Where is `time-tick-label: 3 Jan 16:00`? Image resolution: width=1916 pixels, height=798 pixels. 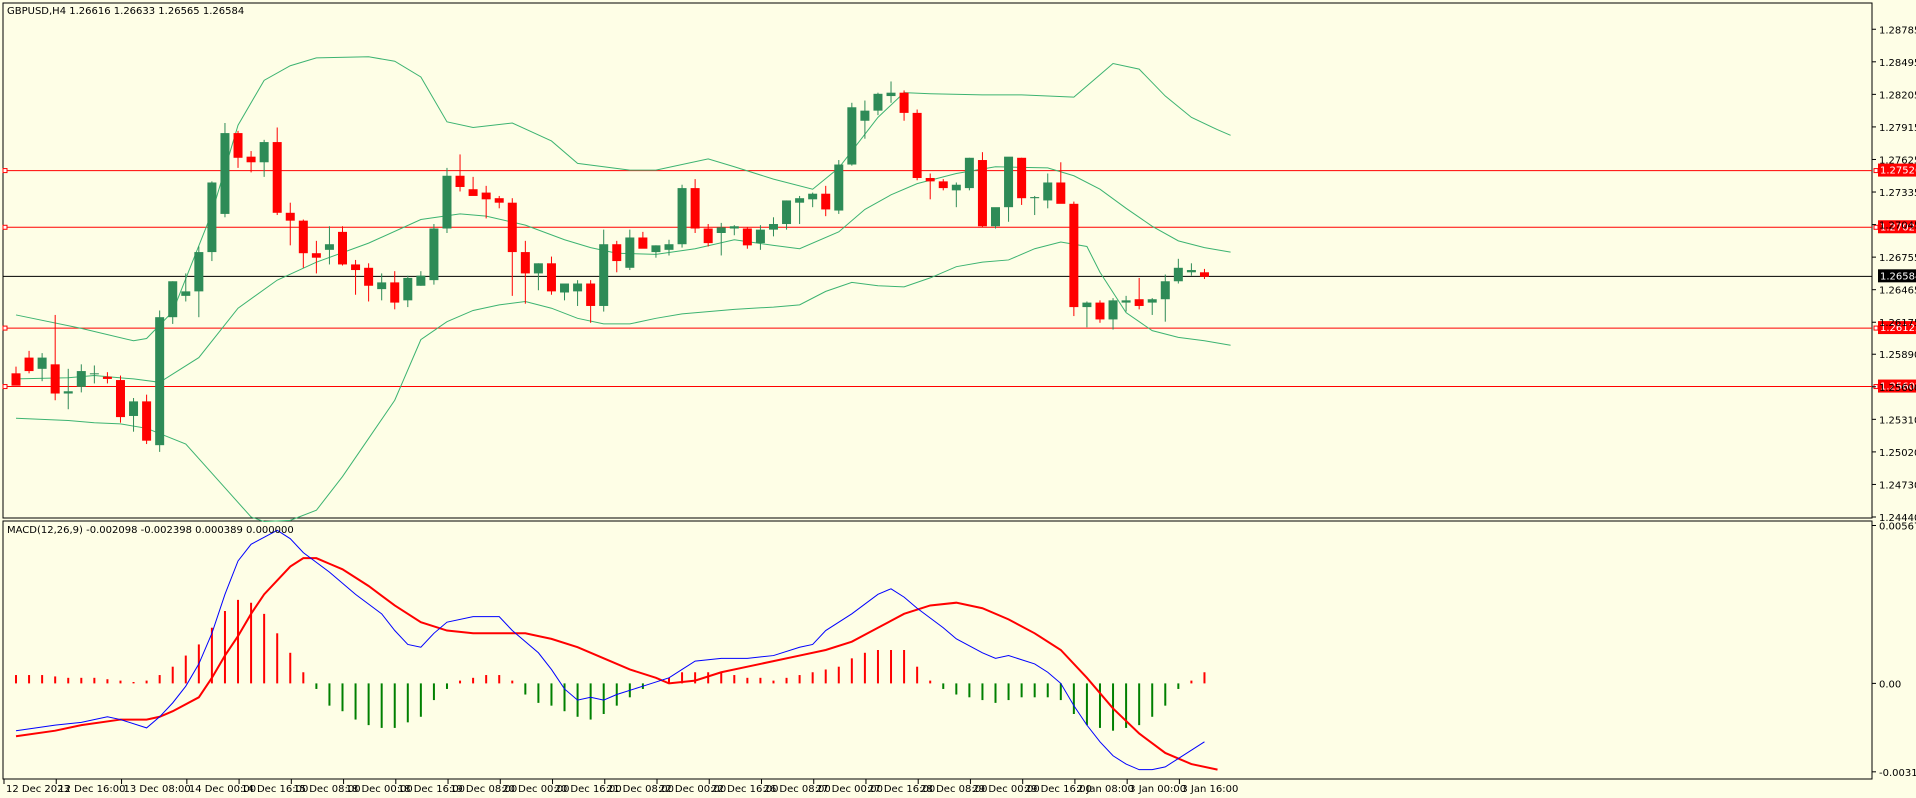 time-tick-label: 3 Jan 16:00 is located at coordinates (1209, 789).